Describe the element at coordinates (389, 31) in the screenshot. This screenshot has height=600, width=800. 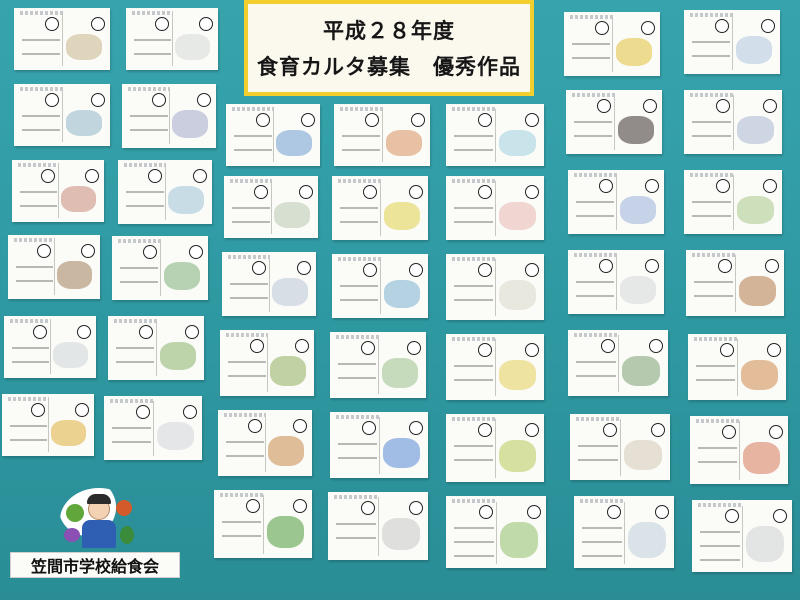
I see `title-line-1: 平成２８年度` at that location.